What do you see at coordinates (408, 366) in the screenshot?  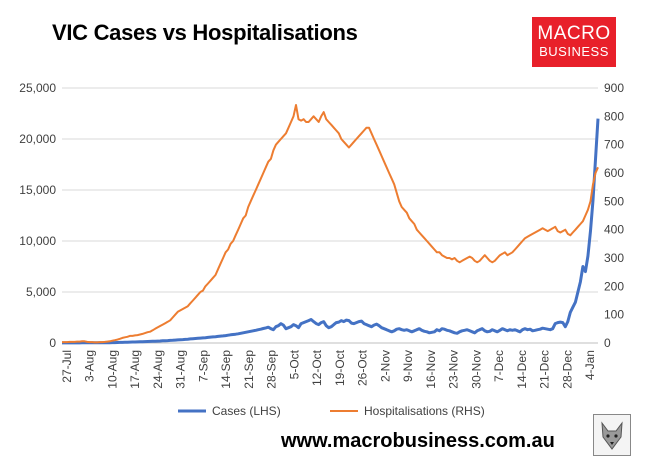 I see `x-tick-label: 9-Nov` at bounding box center [408, 366].